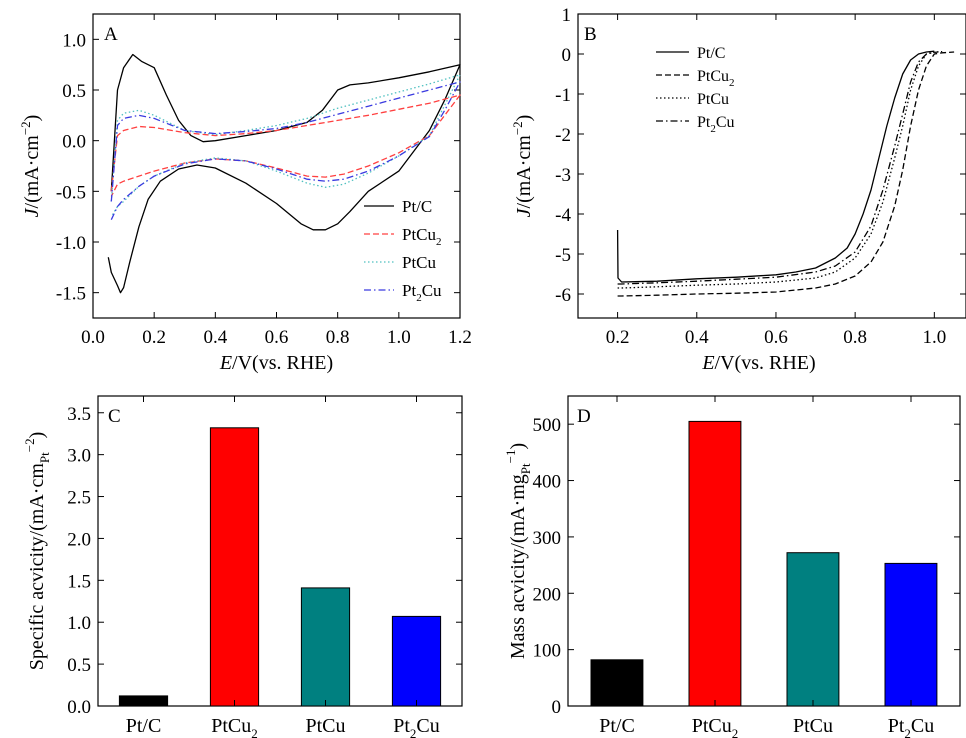 The width and height of the screenshot is (966, 738). I want to click on y-tick-label: -1, so click(563, 95).